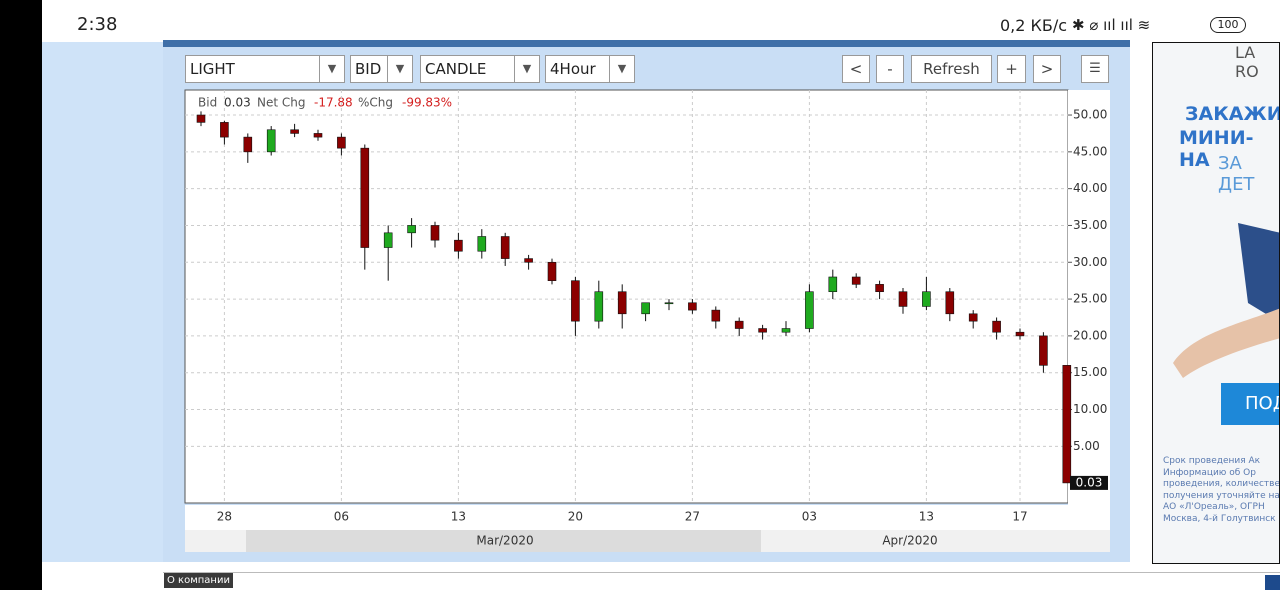  Describe the element at coordinates (647, 517) in the screenshot. I see `x-axis-area` at that location.